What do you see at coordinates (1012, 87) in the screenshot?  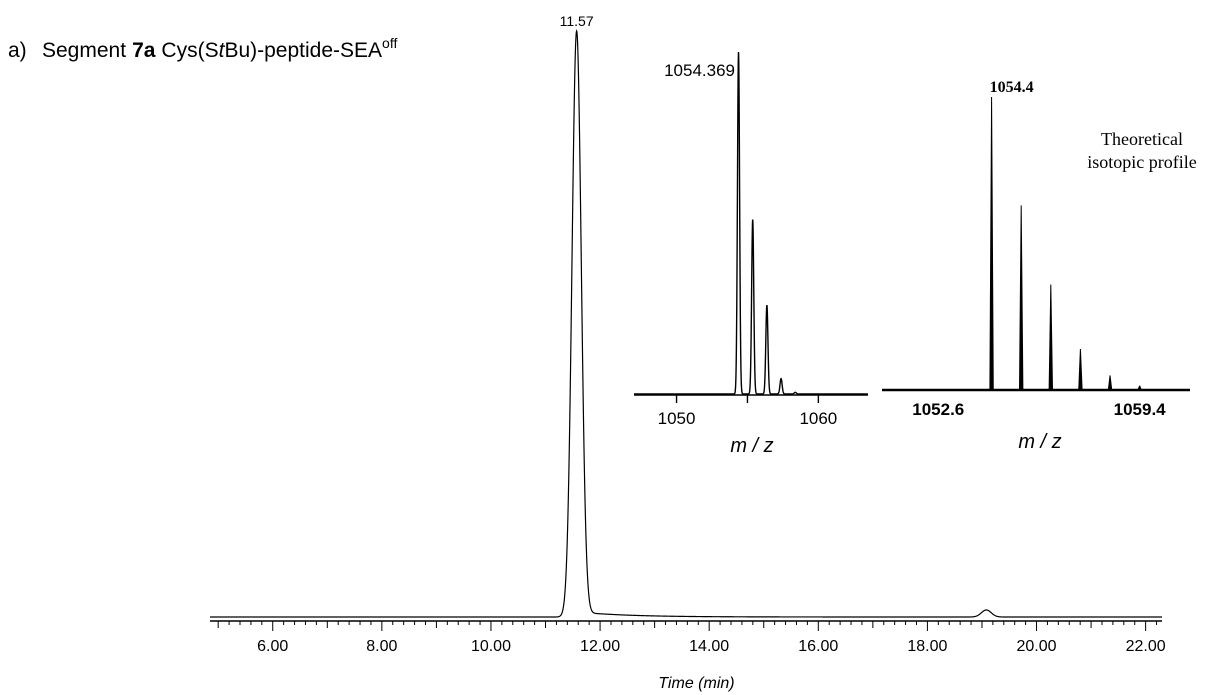 I see `isotopic-peak-label: 1054.4` at bounding box center [1012, 87].